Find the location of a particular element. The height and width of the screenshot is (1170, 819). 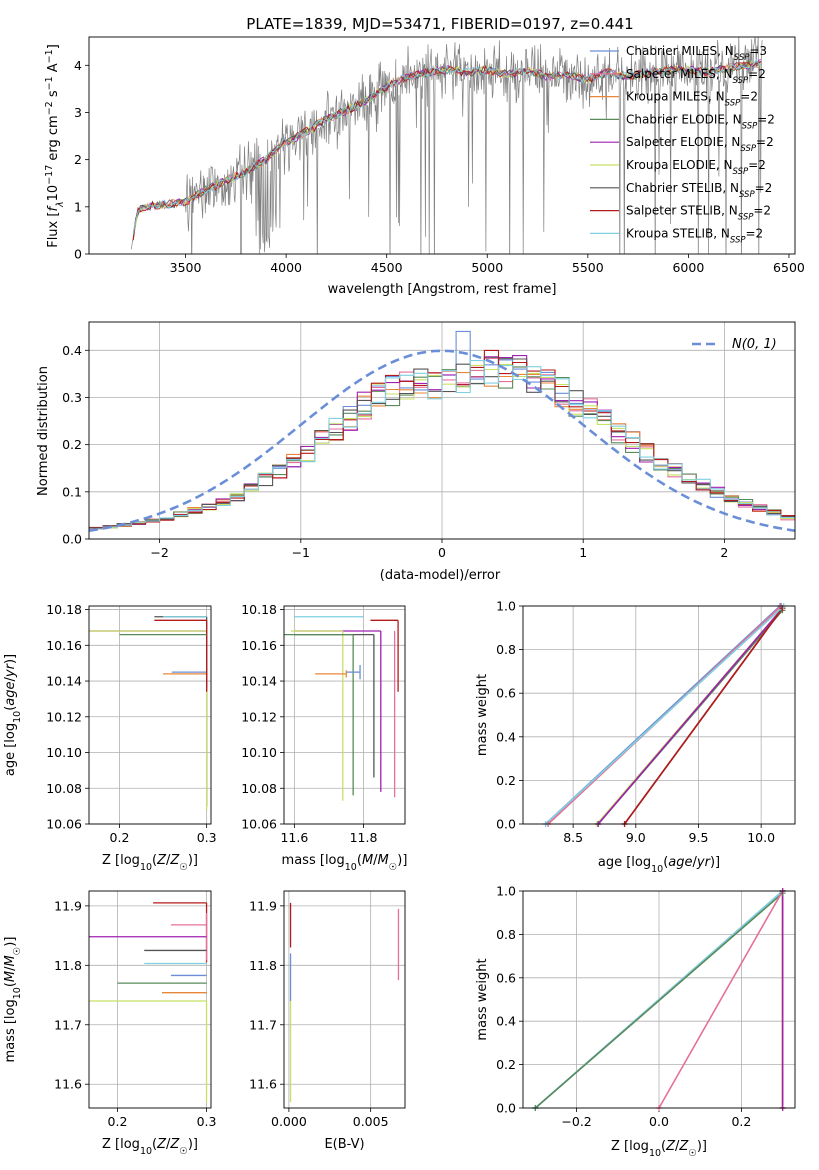

legend-entry: Salpeter MILES, NSSP=2 is located at coordinates (696, 76).